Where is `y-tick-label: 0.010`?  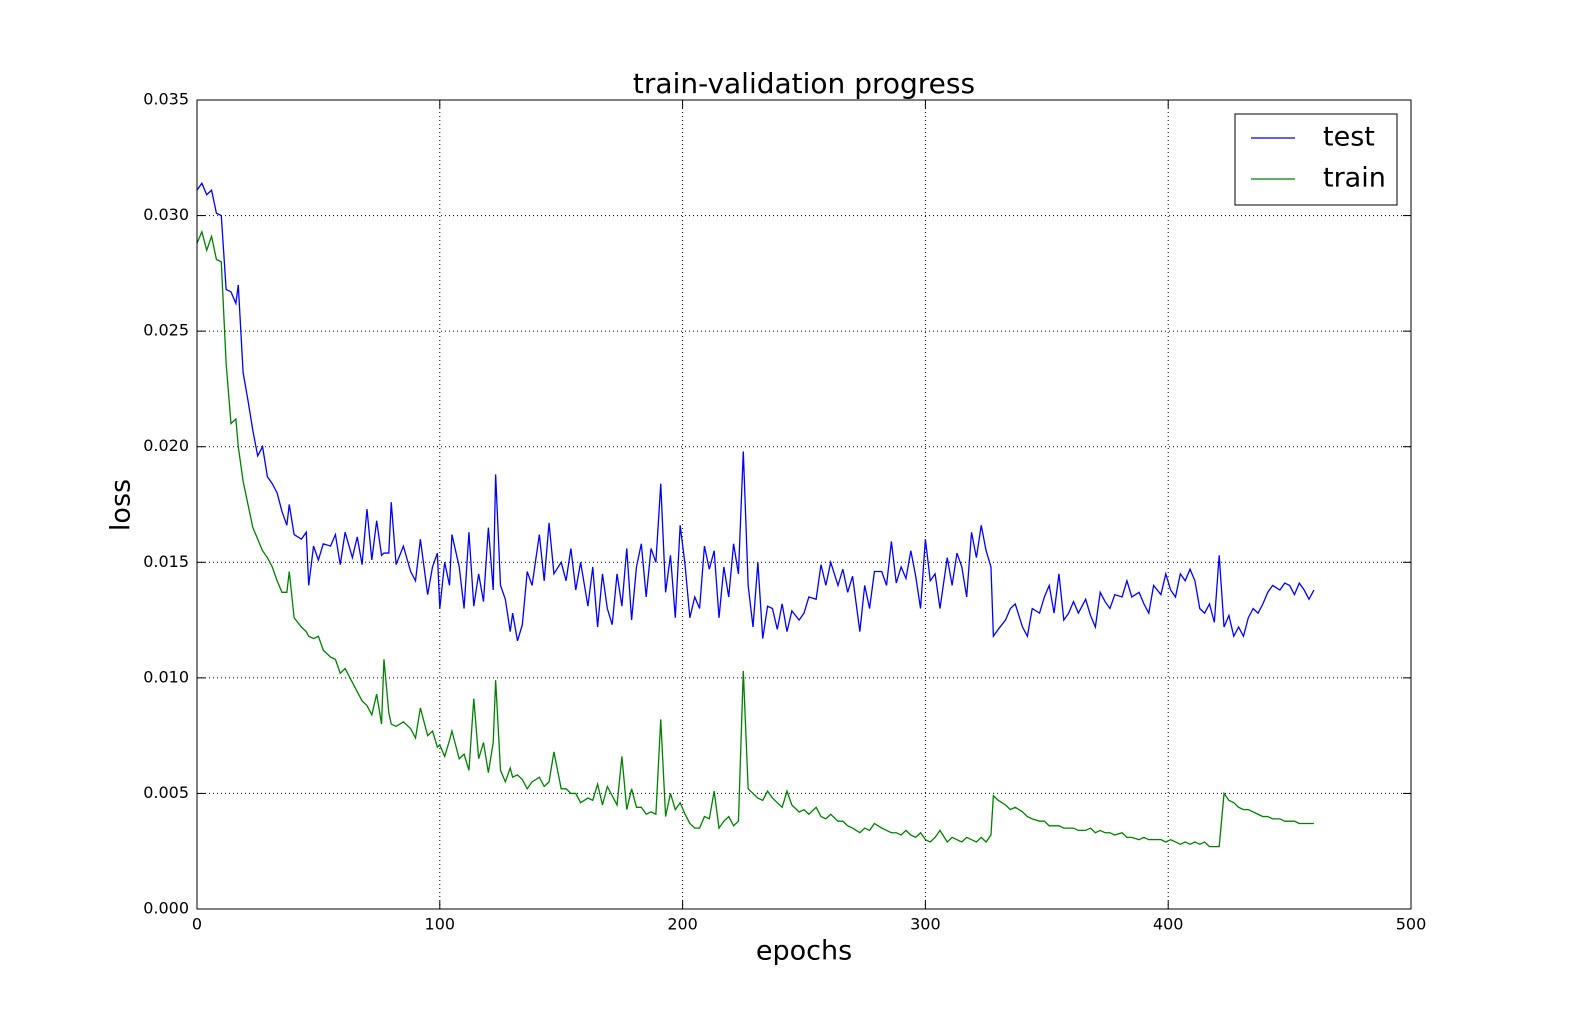 y-tick-label: 0.010 is located at coordinates (166, 676).